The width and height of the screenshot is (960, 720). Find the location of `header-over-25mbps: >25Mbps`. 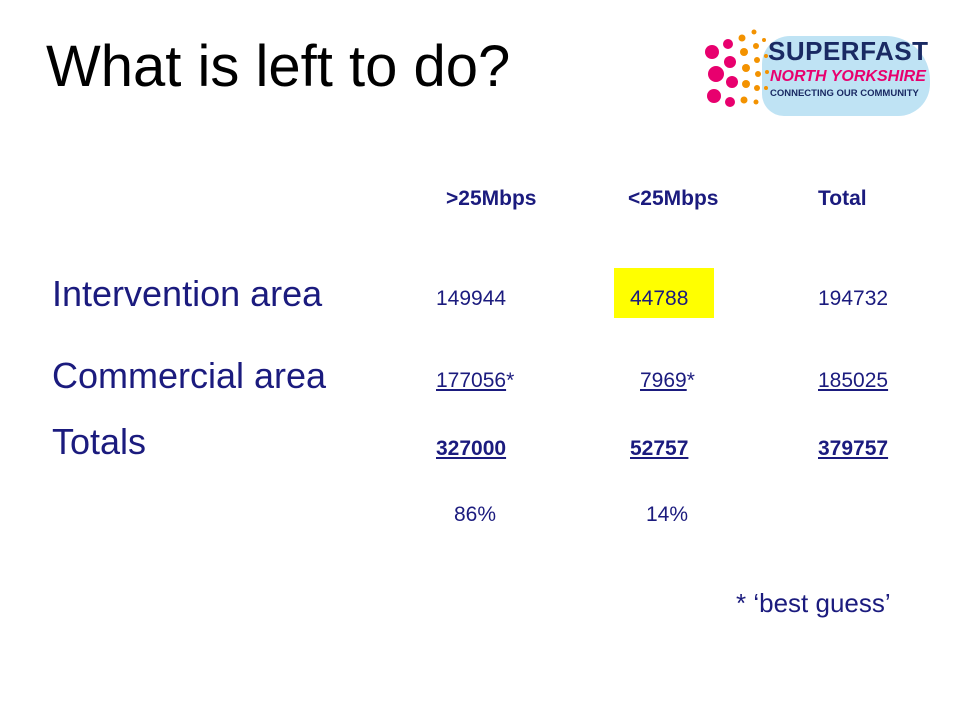

header-over-25mbps: >25Mbps is located at coordinates (491, 198).